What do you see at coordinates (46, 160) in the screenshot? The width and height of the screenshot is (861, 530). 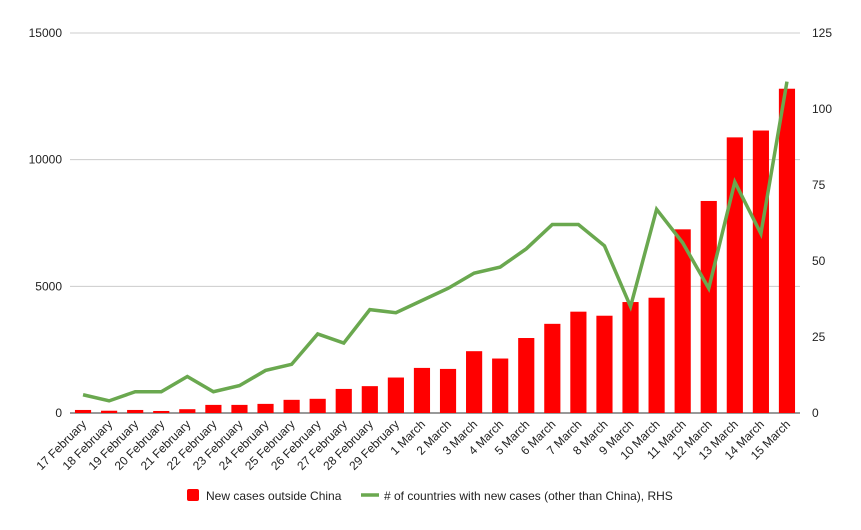 I see `left-tick-label: 10000` at bounding box center [46, 160].